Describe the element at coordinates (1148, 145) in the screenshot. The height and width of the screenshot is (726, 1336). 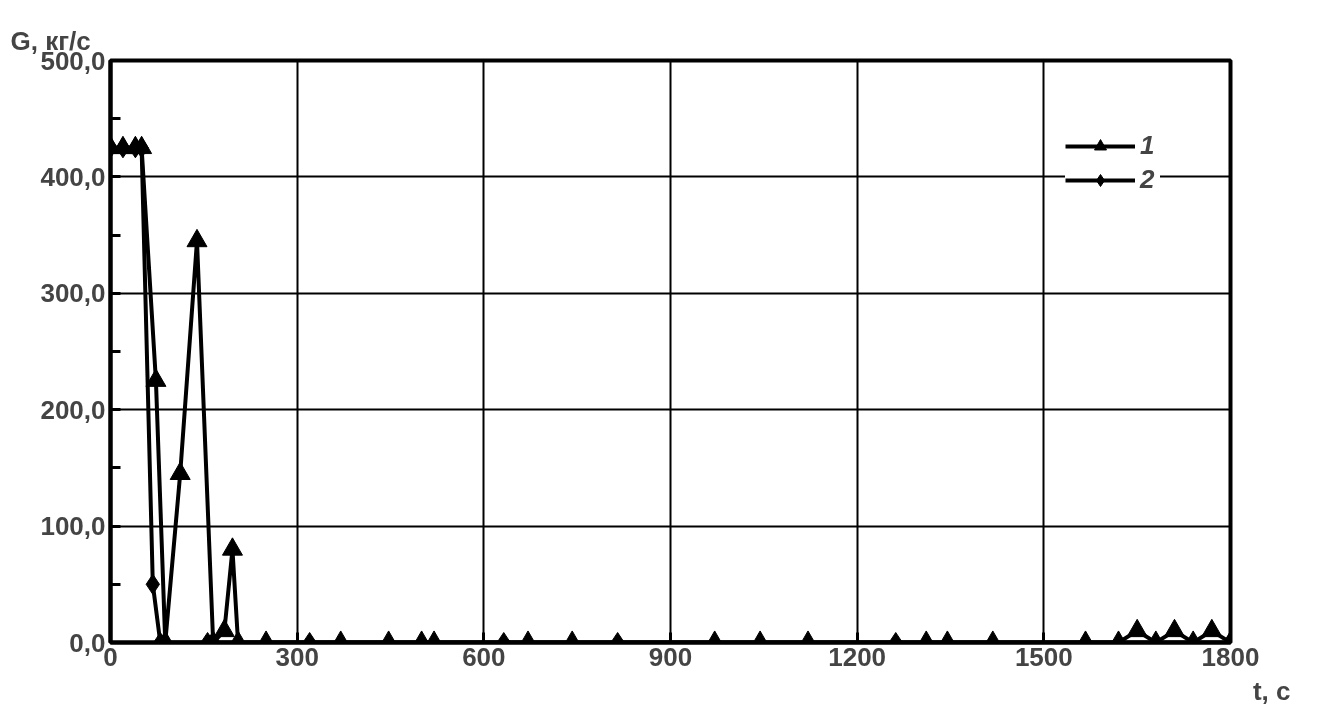
I see `legend-label: 1` at that location.